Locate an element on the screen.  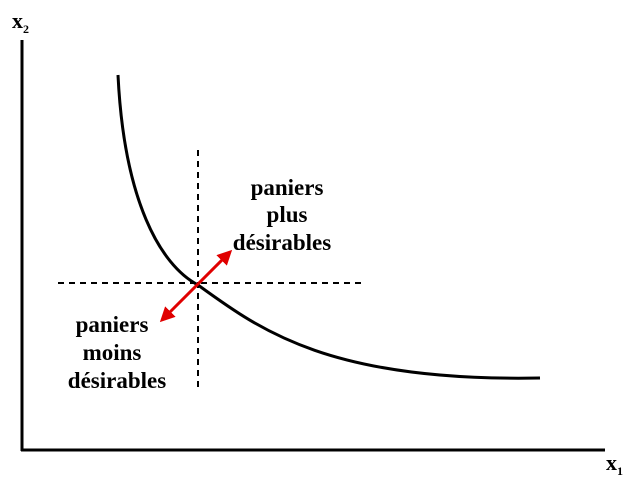
preference-arrow is located at coordinates (196, 286).